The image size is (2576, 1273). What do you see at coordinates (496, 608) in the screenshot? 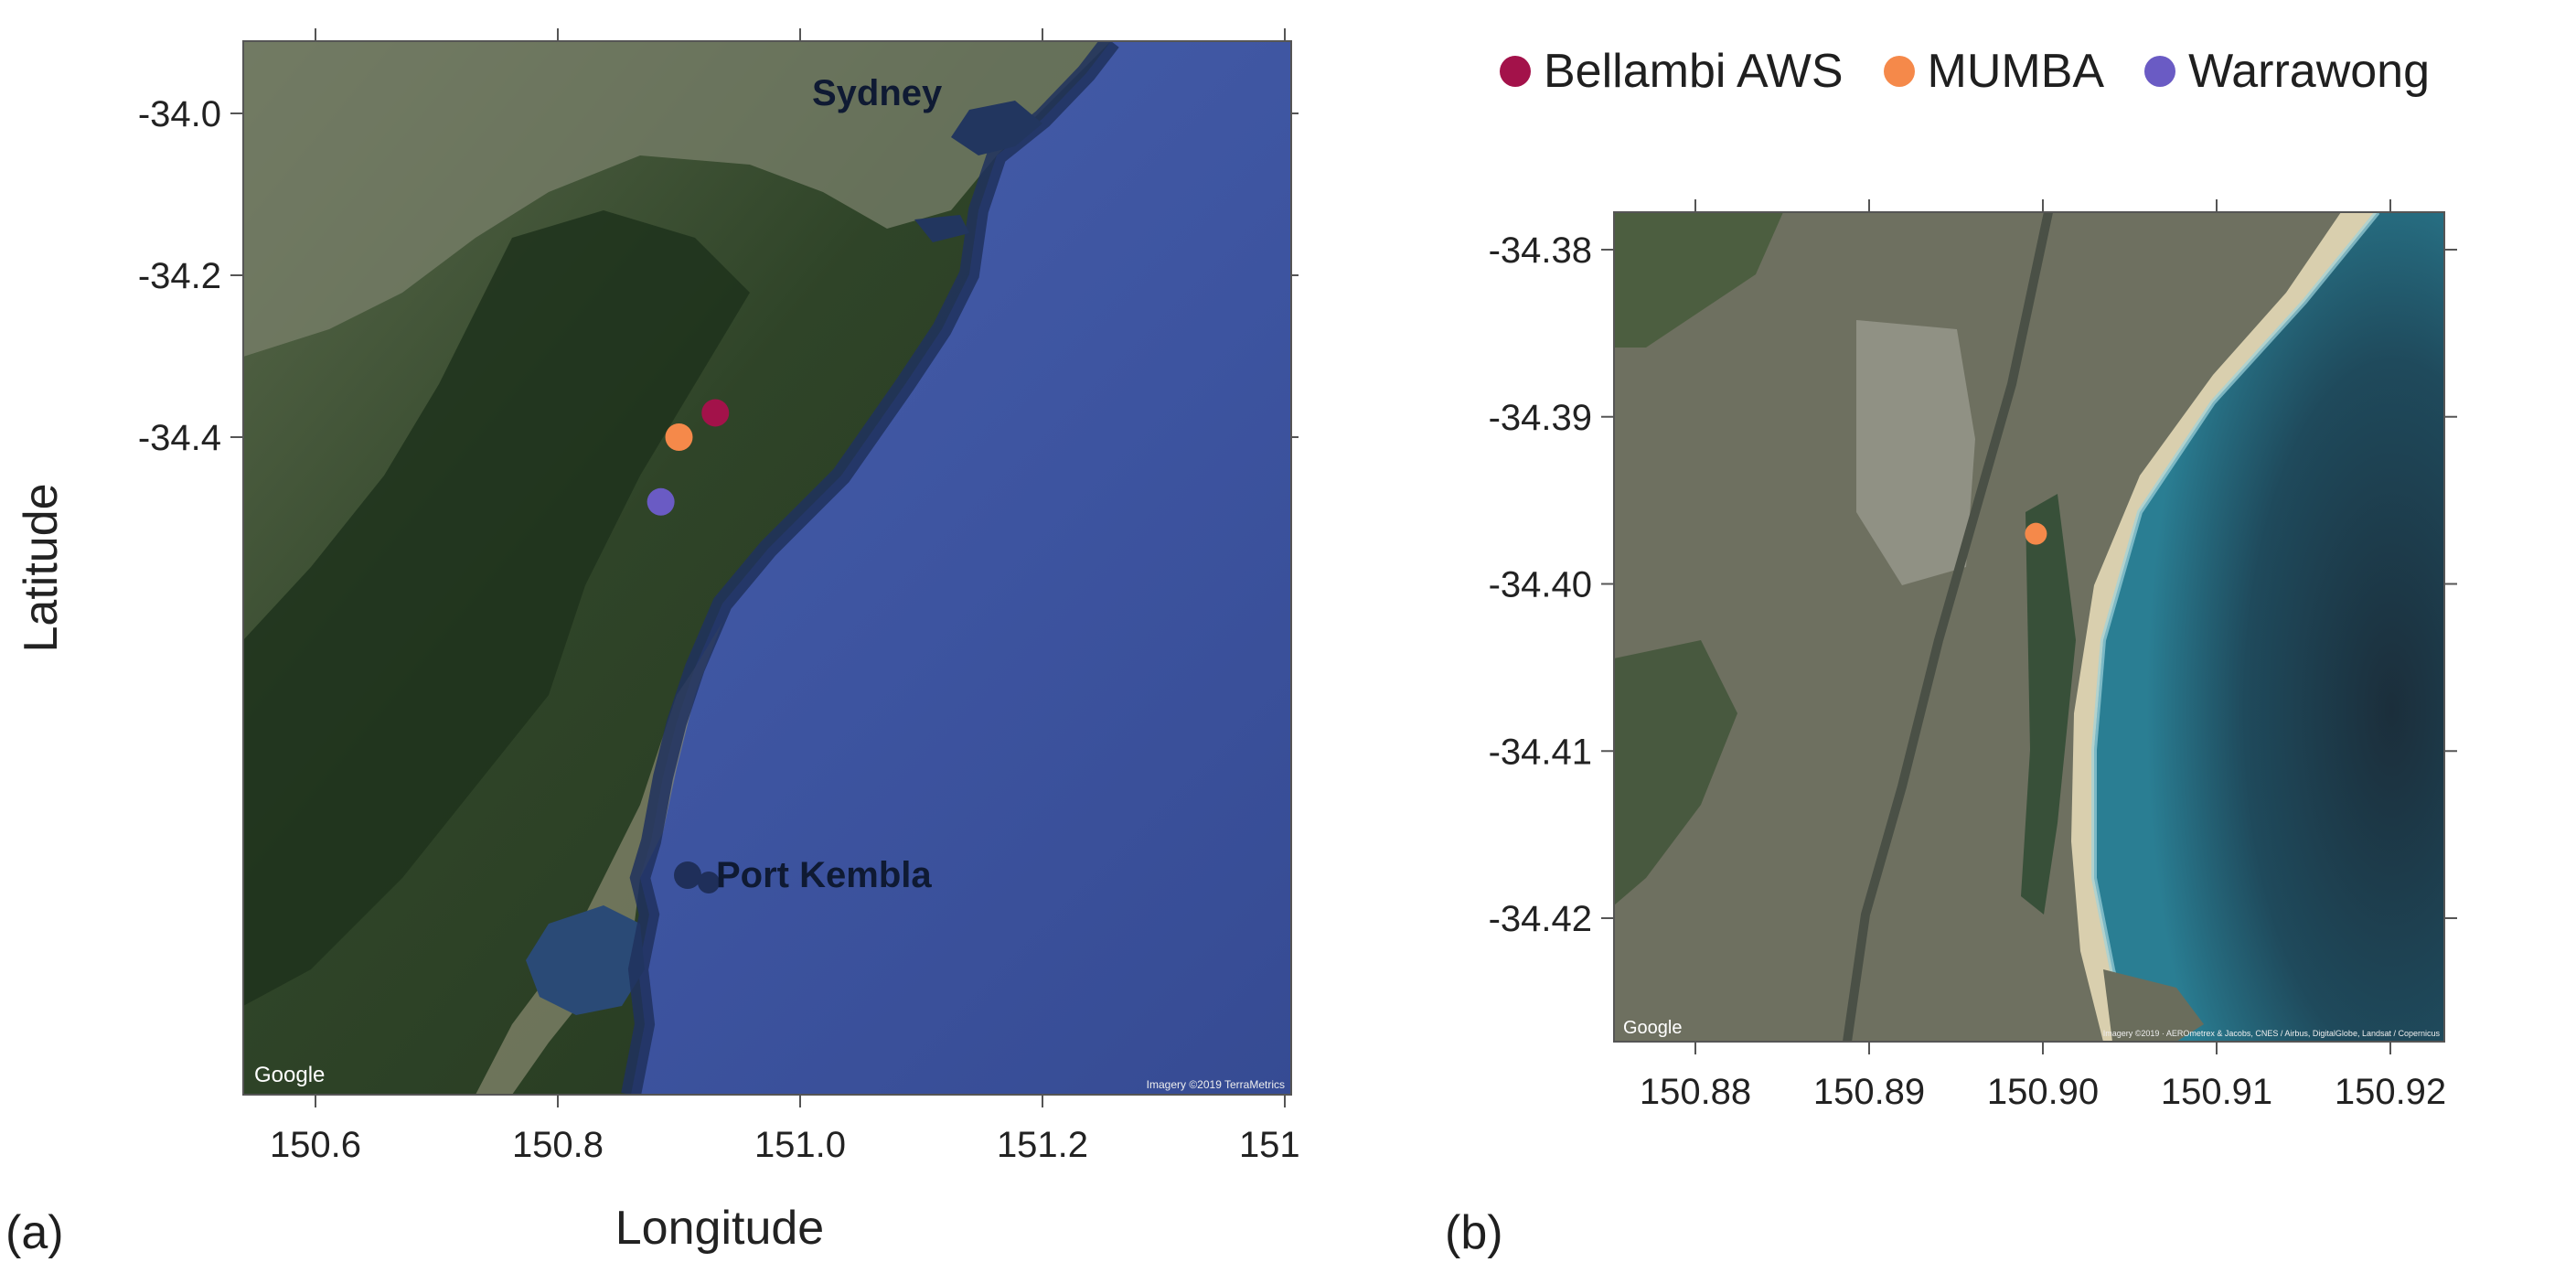
I see `forest-belt` at bounding box center [496, 608].